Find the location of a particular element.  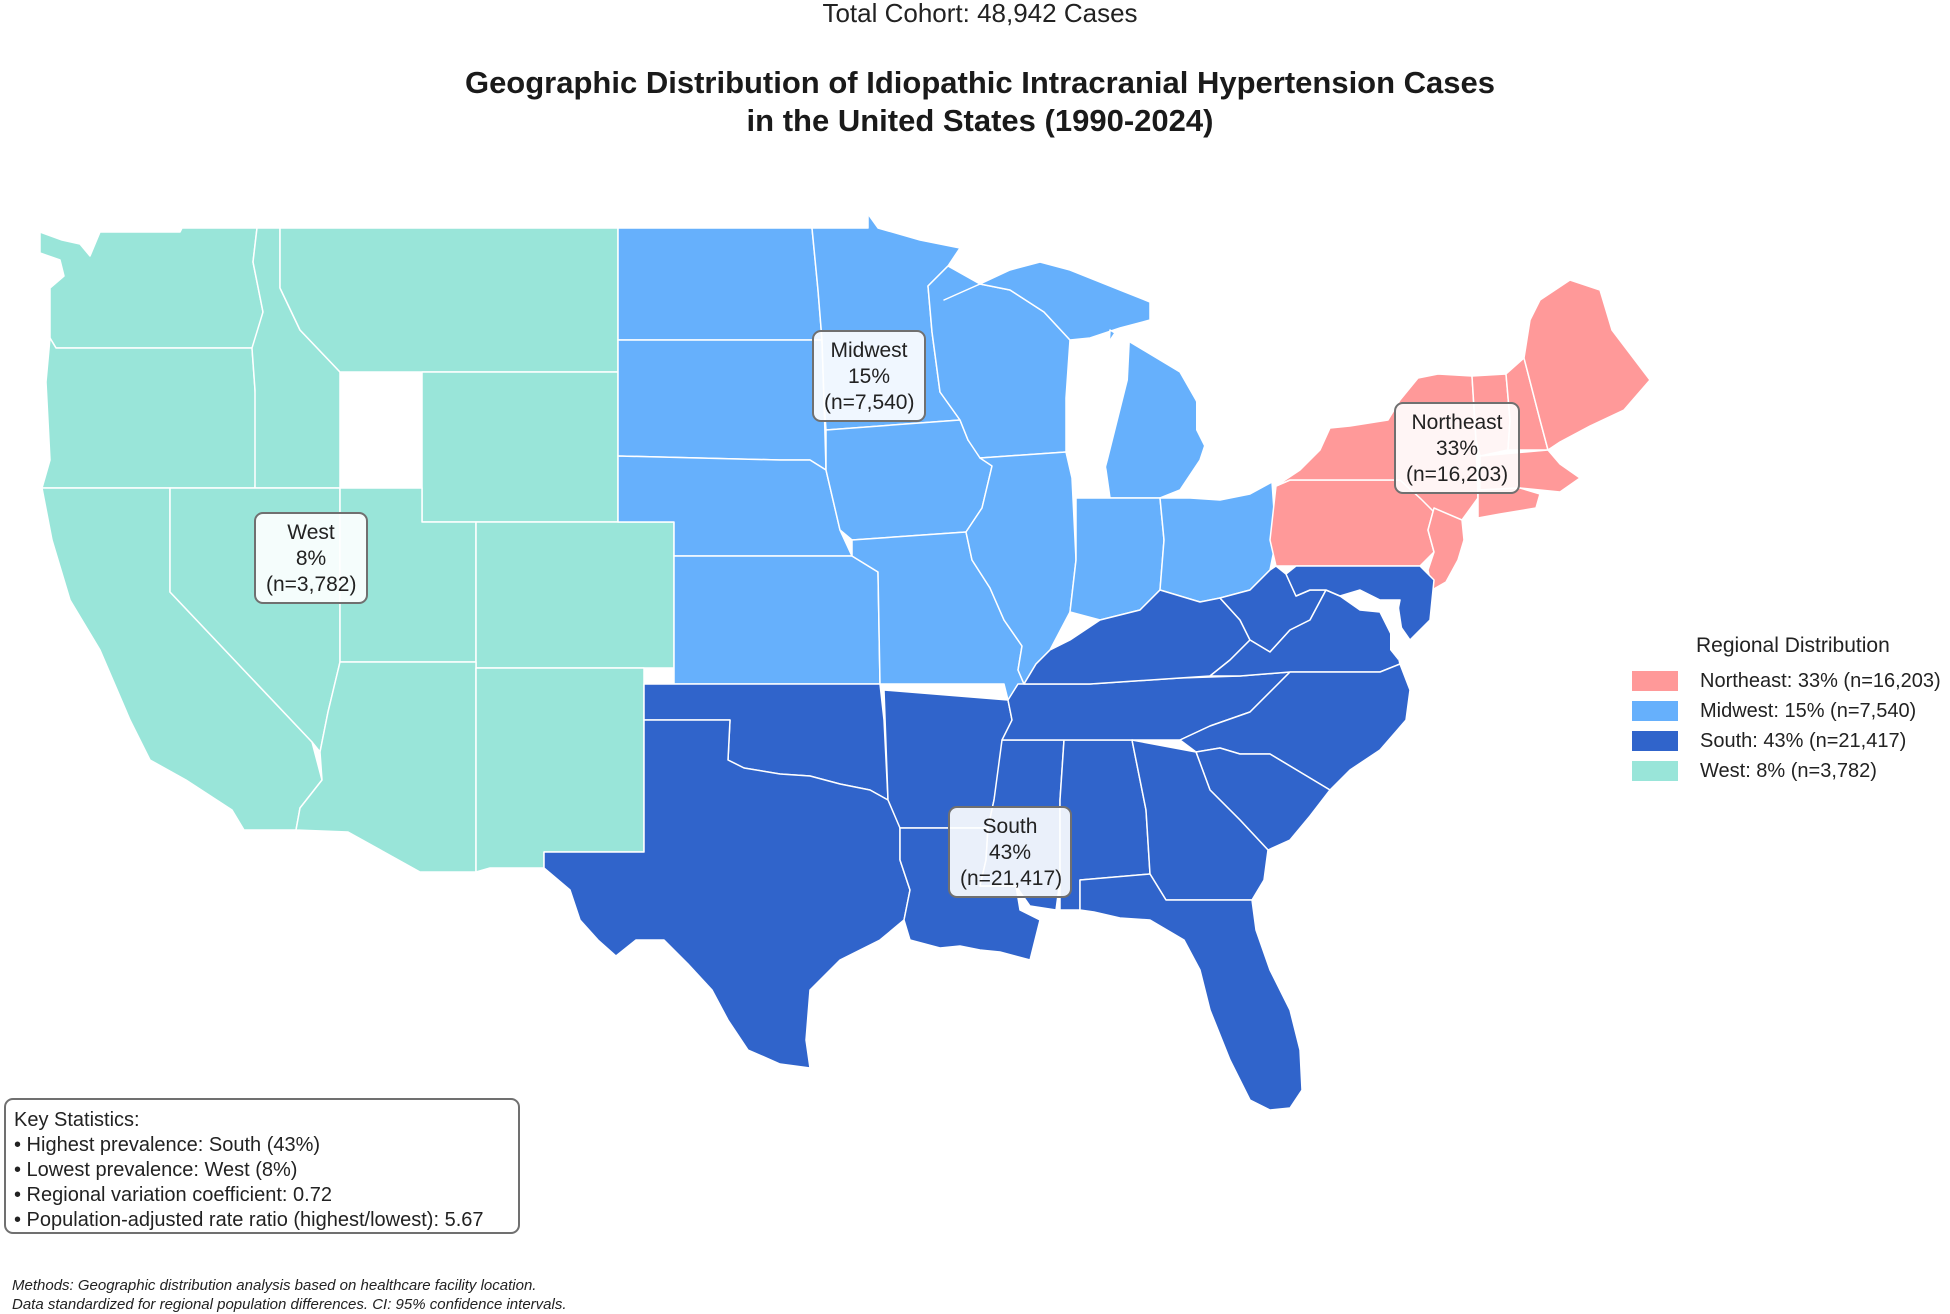

state-north-dakota is located at coordinates (720, 284).